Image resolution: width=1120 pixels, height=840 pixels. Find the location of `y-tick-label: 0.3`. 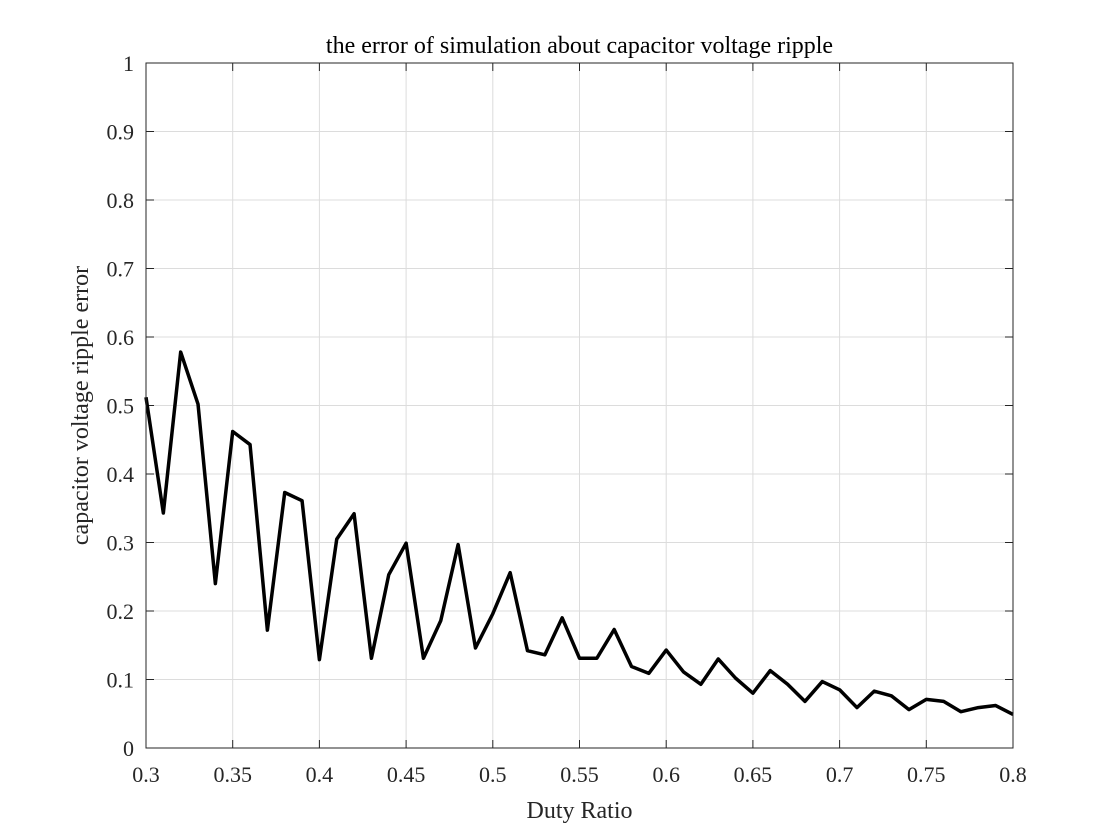

y-tick-label: 0.3 is located at coordinates (121, 543).